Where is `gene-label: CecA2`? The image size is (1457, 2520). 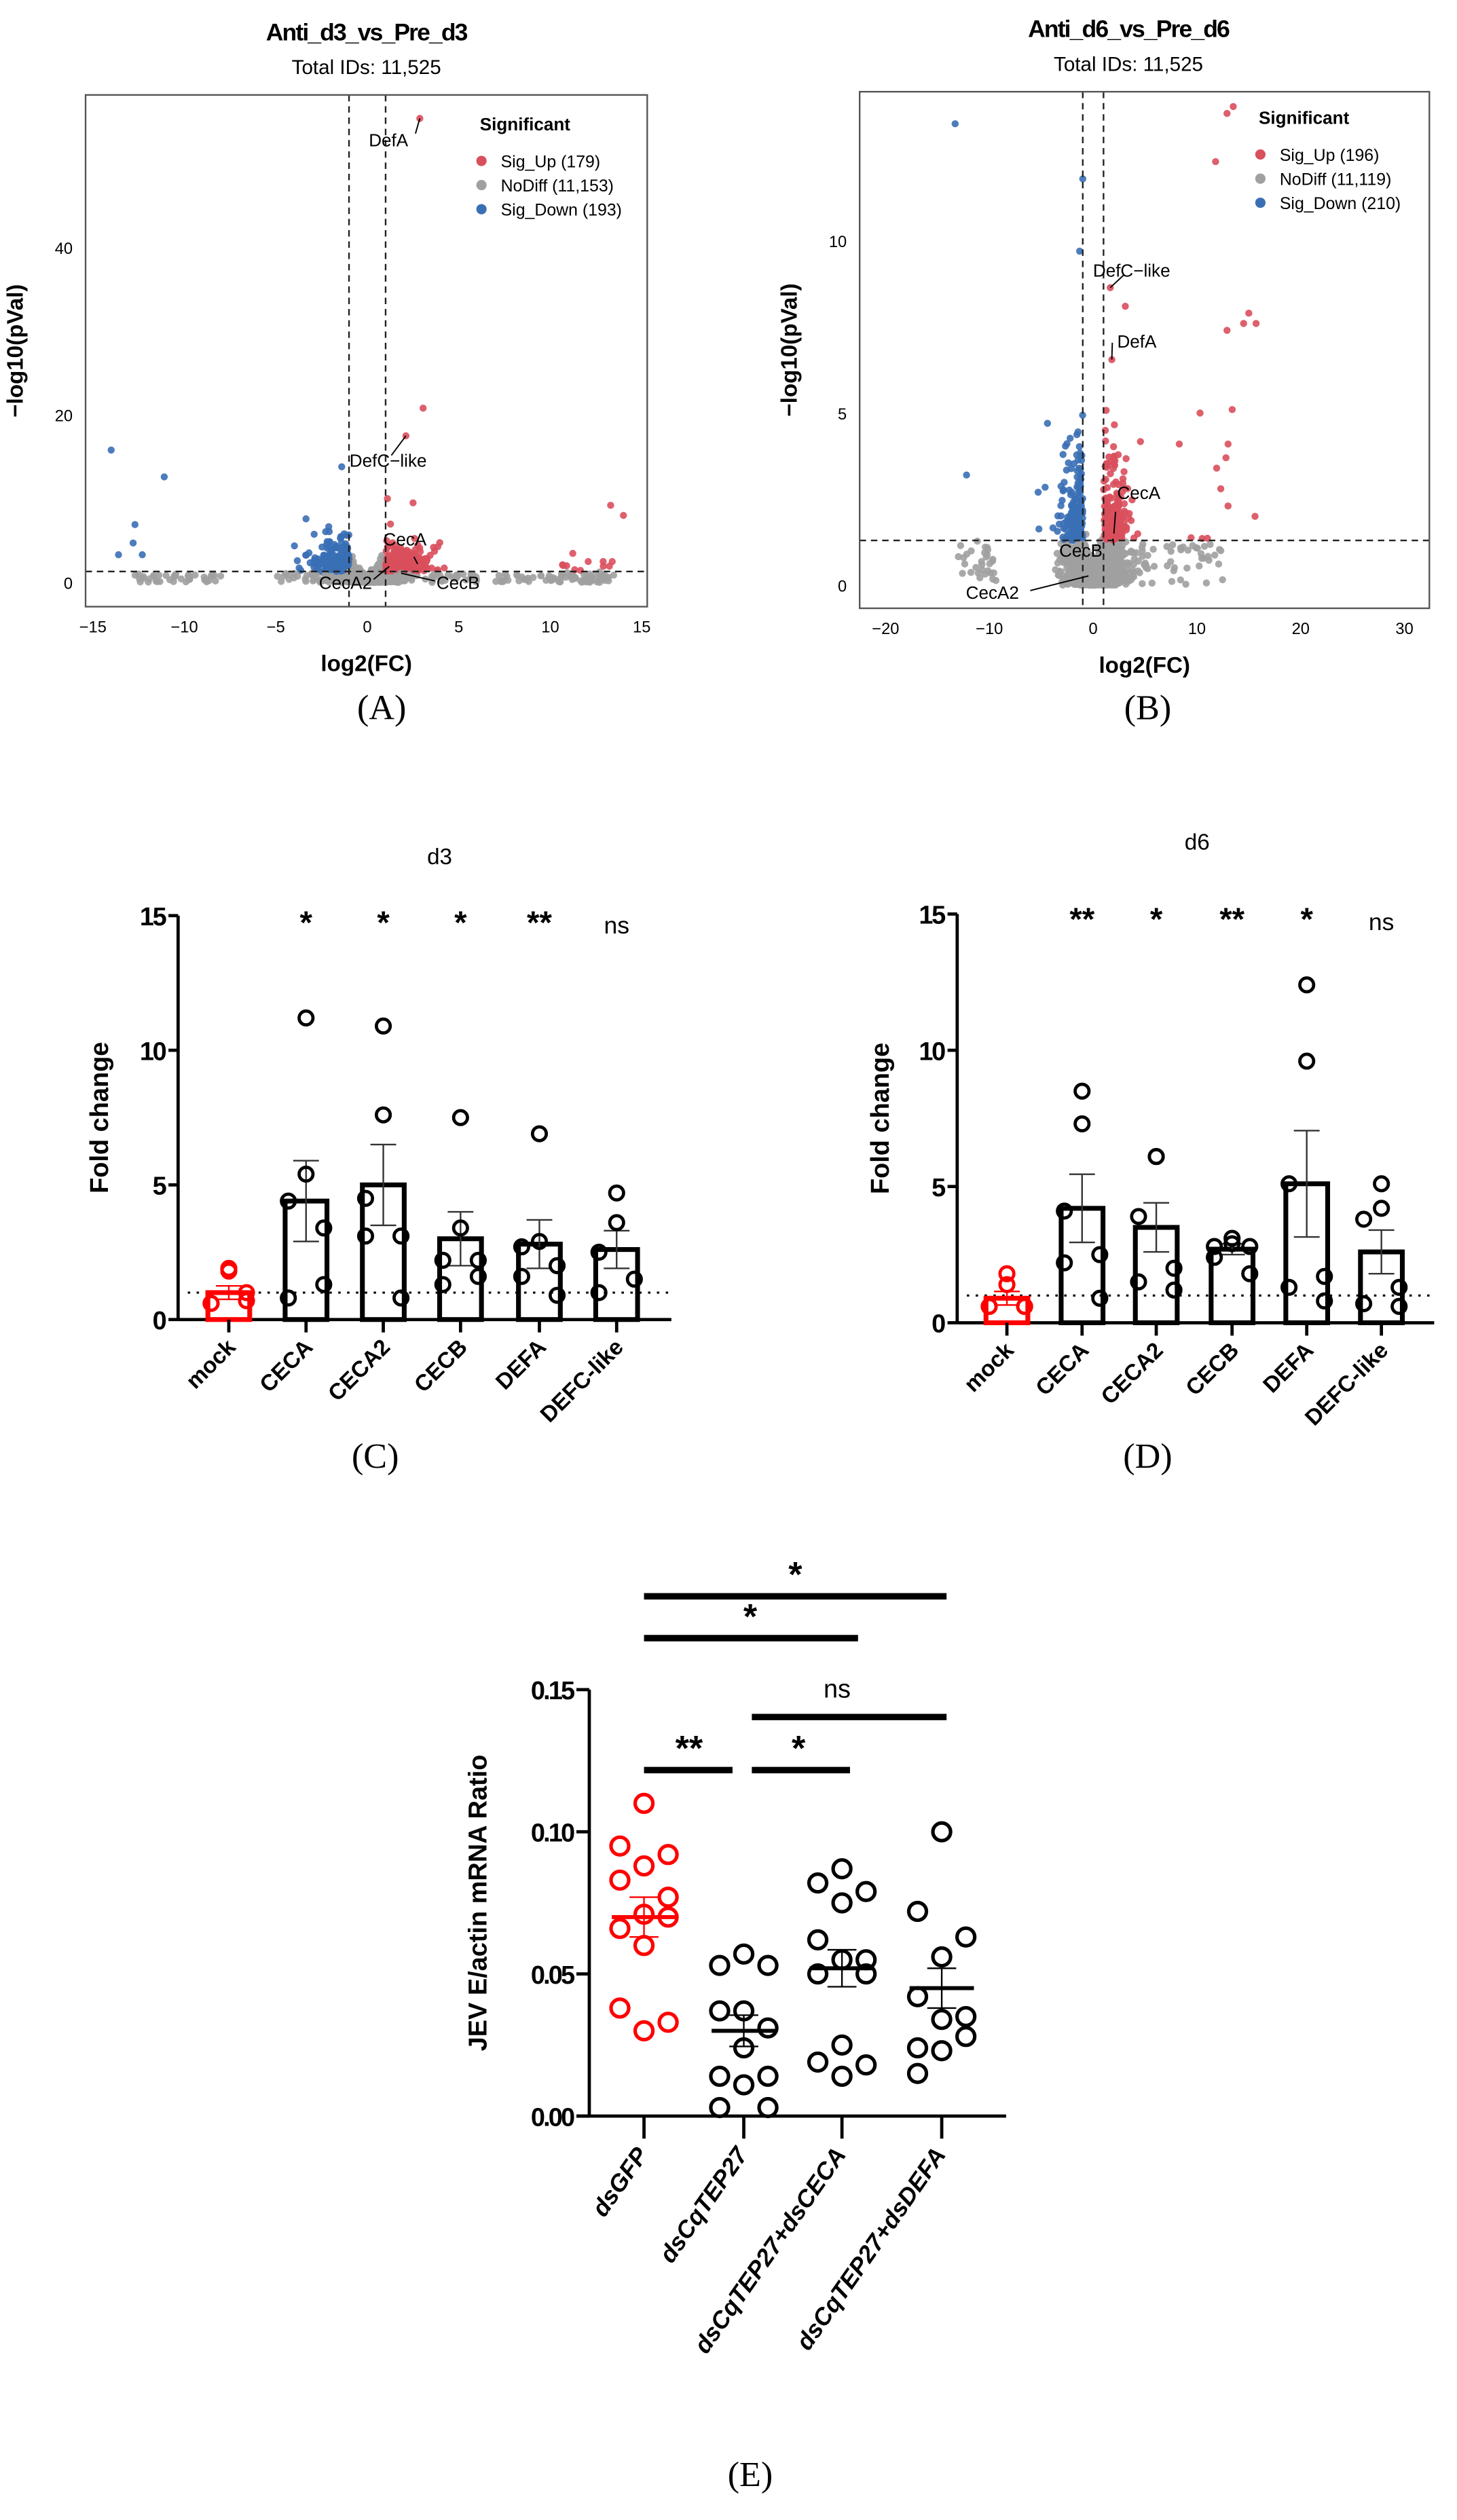 gene-label: CecA2 is located at coordinates (992, 593).